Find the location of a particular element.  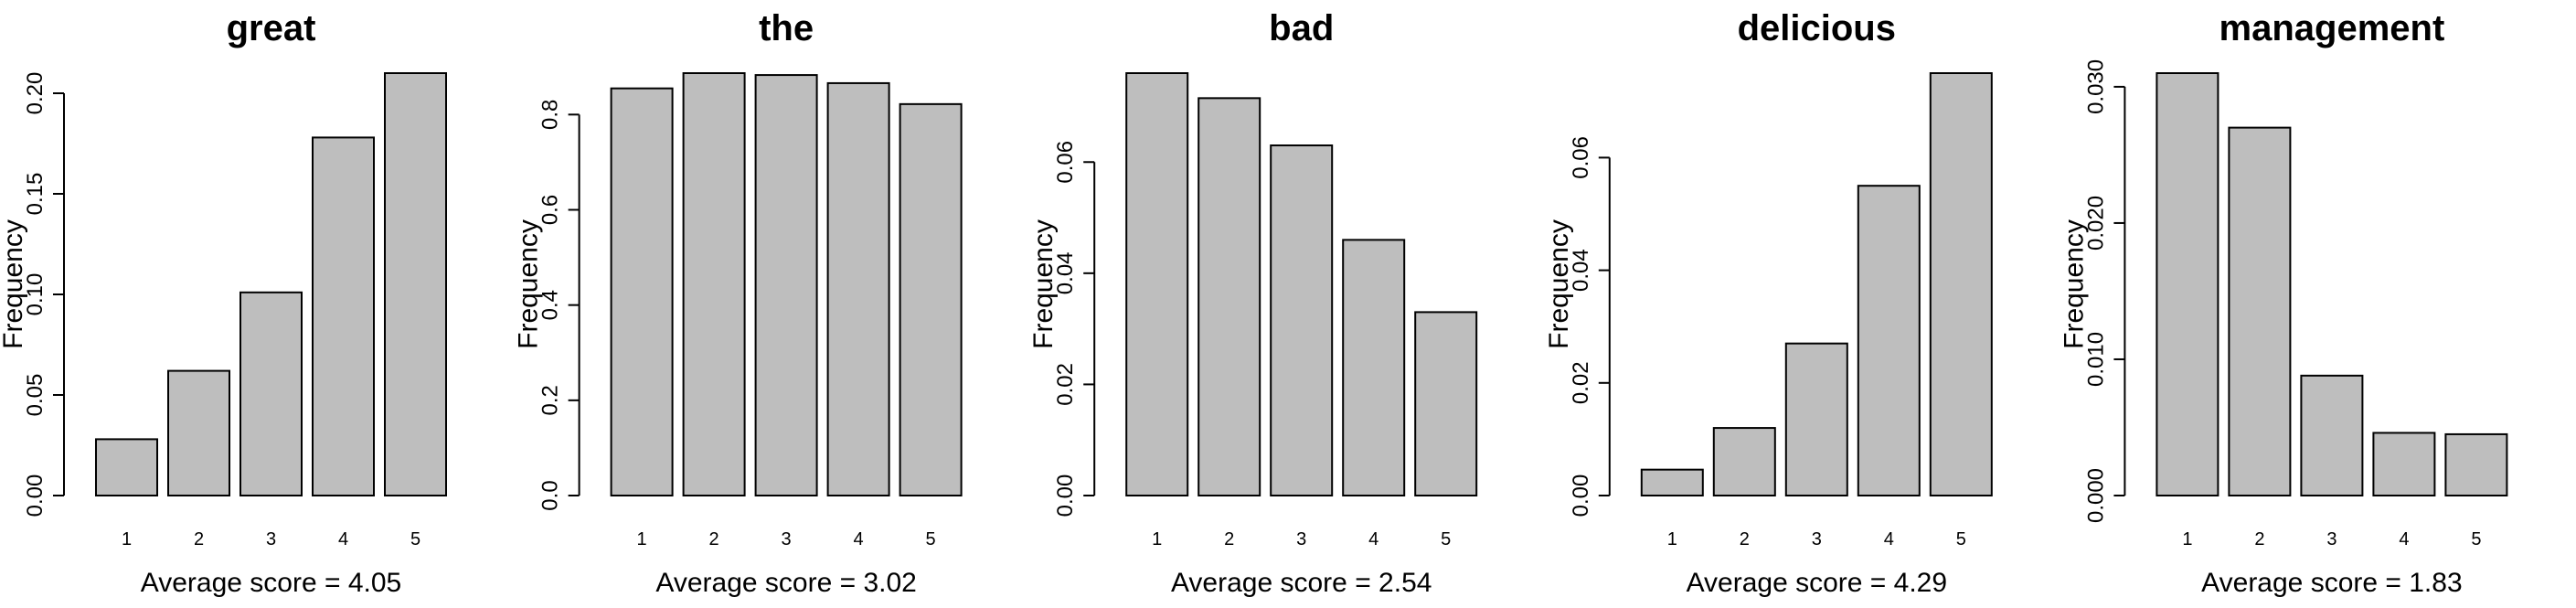

y-tick-label: 0.020 is located at coordinates (2095, 223).